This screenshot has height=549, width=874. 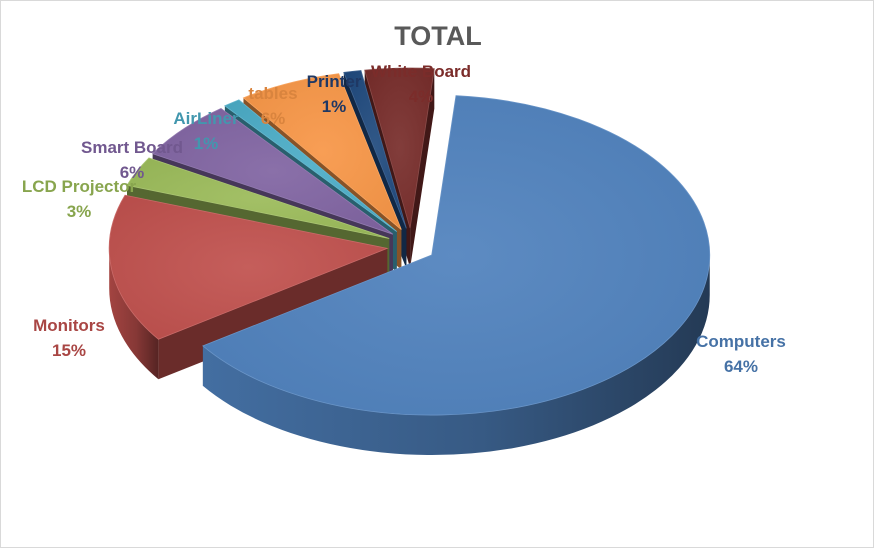 I want to click on data-label-category: White Board, so click(x=421, y=71).